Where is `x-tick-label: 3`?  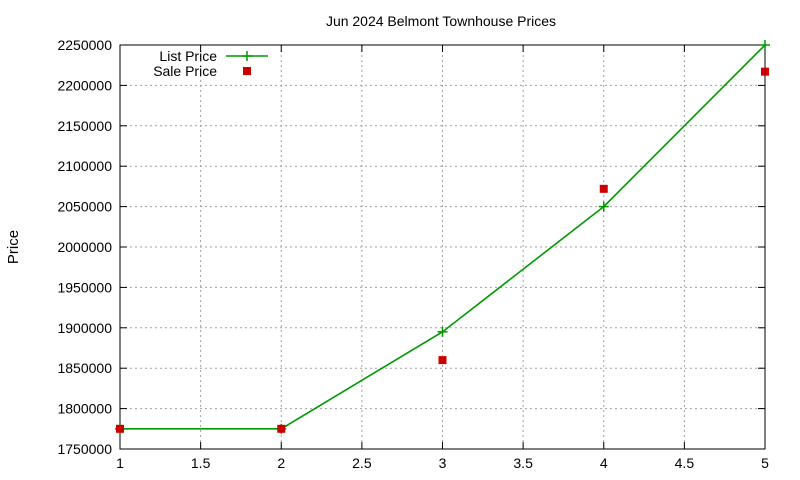
x-tick-label: 3 is located at coordinates (443, 463).